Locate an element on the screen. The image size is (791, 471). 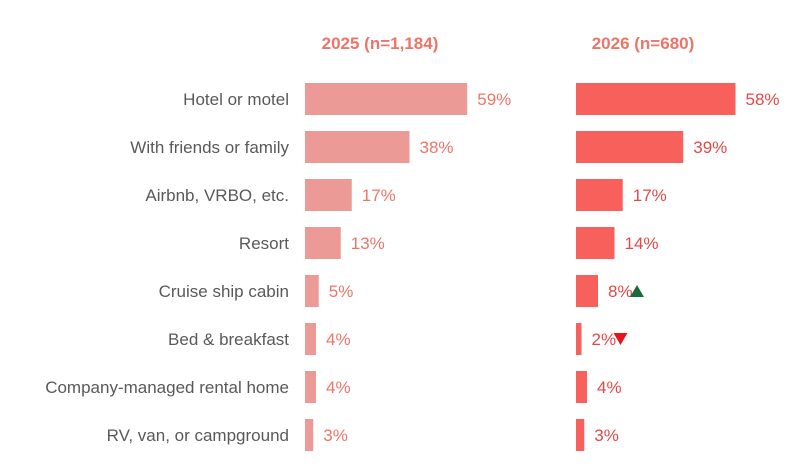
category-label: Company-managed rental home is located at coordinates (167, 387).